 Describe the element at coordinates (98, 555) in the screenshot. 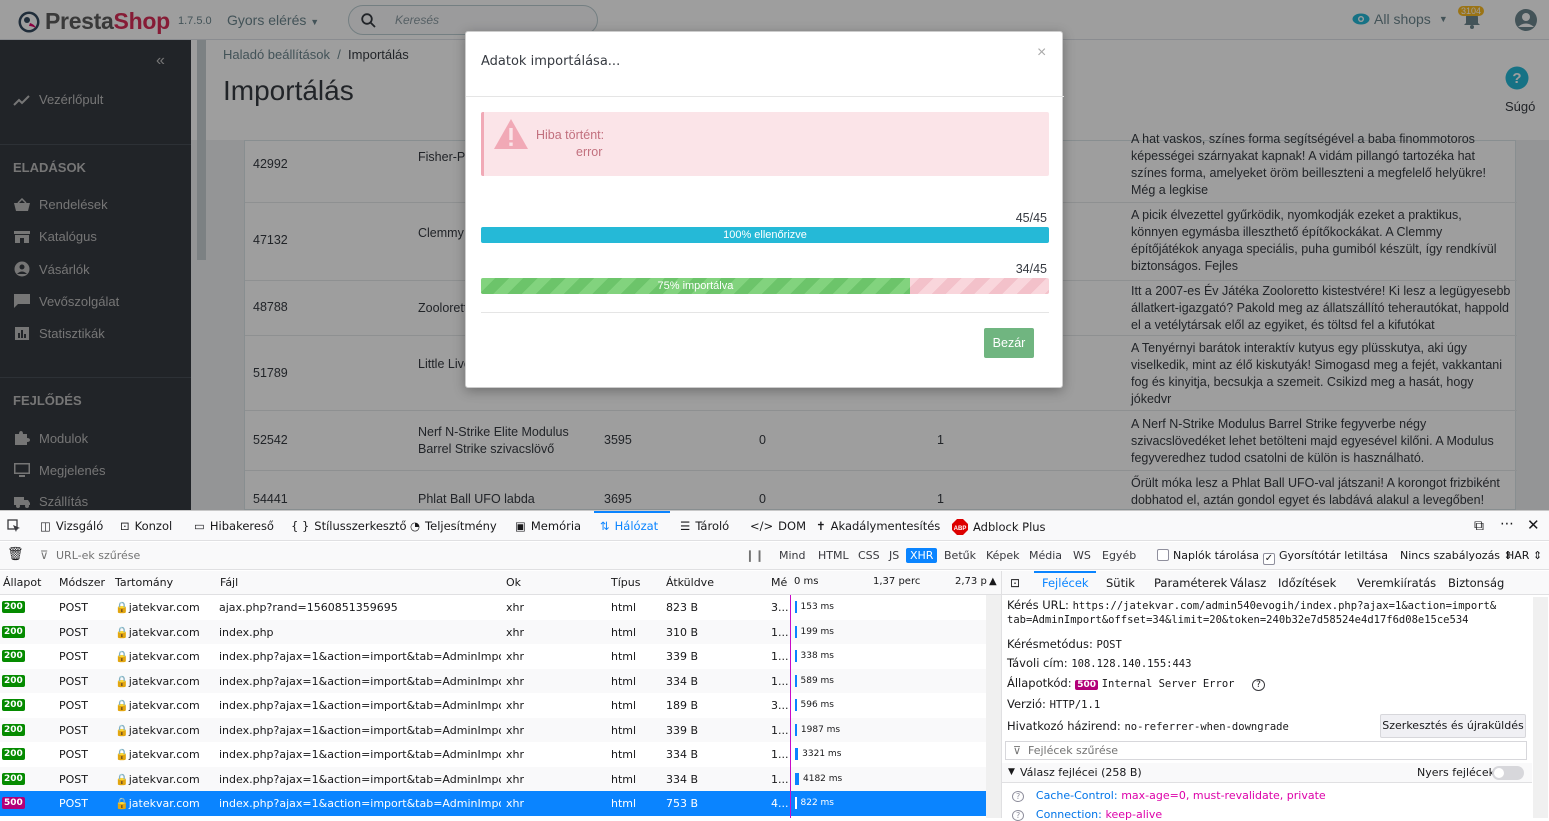

I see `url-filter-input: URL-ek szűrése` at that location.